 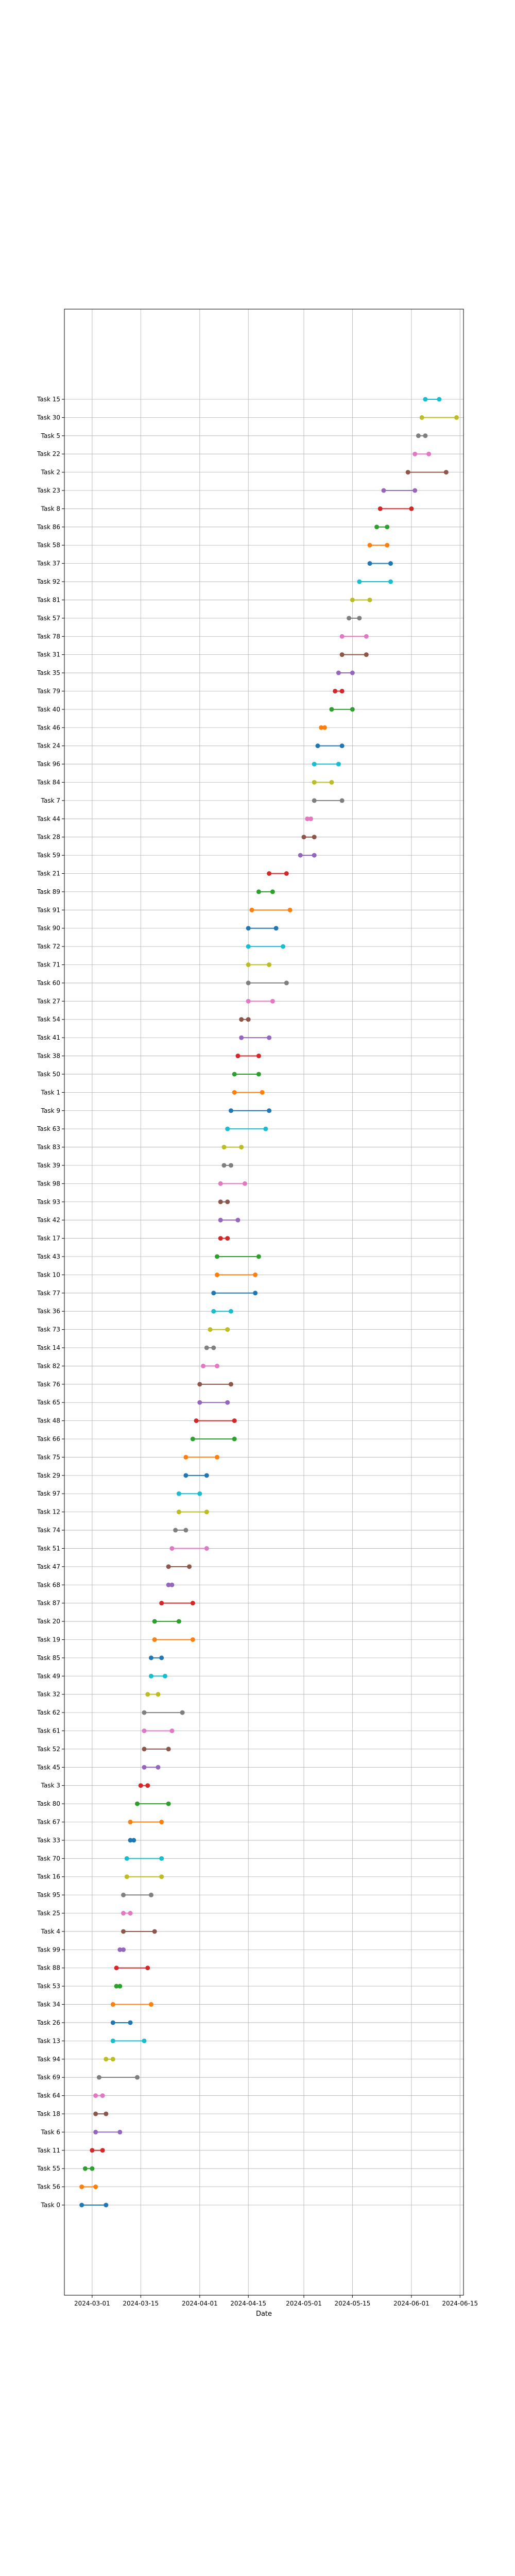 I want to click on y-tick-label: Task 0, so click(x=51, y=2205).